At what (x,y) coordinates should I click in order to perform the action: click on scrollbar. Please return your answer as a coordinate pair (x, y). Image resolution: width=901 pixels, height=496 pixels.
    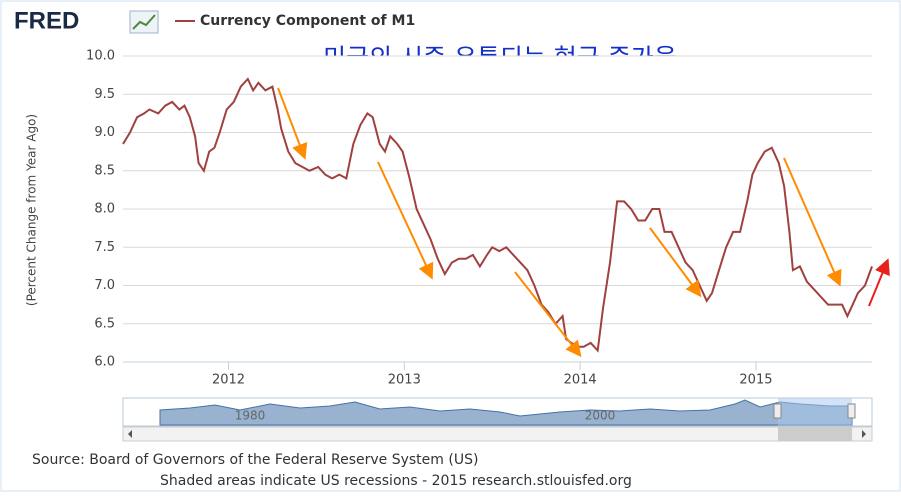
    Looking at the image, I should click on (497, 434).